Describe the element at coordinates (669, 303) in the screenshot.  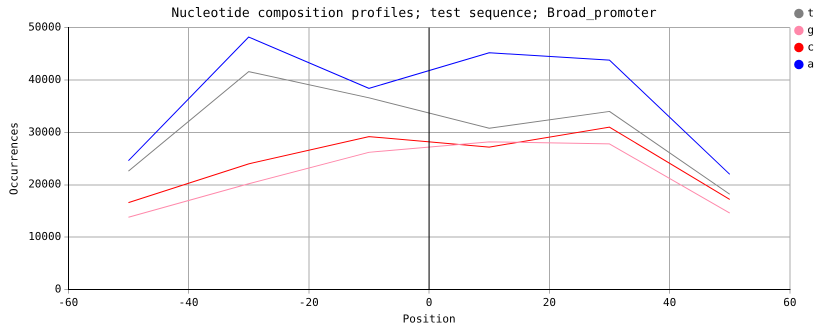
I see `x-tick-label: 40` at that location.